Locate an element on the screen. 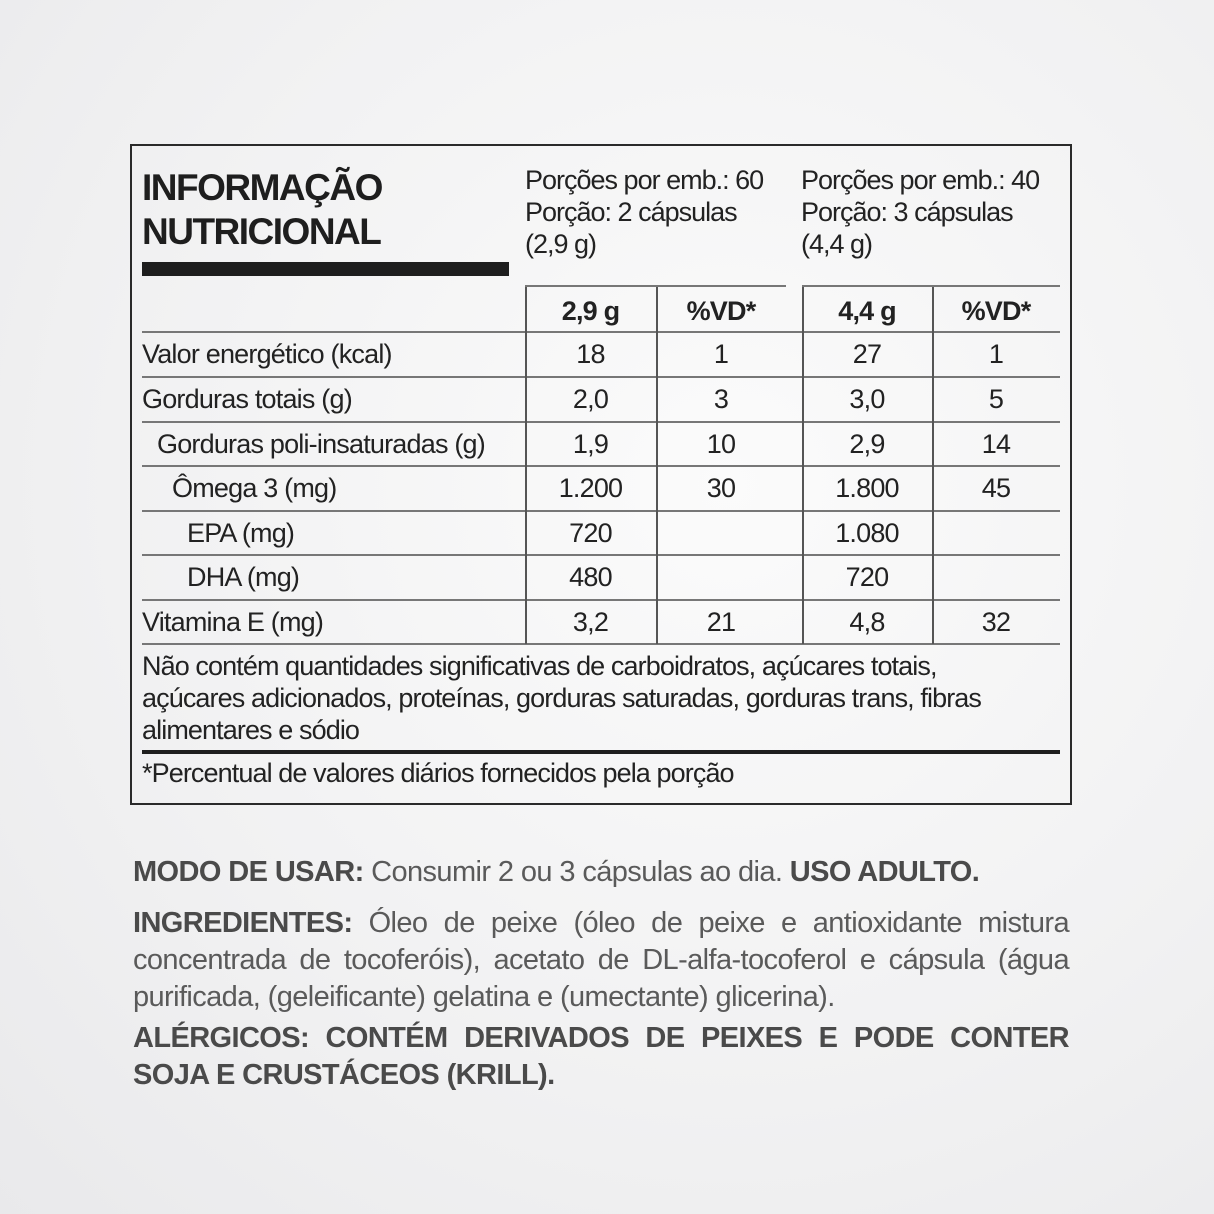 The image size is (1214, 1214). nutrient-label: Gorduras totais (g) is located at coordinates (247, 399).